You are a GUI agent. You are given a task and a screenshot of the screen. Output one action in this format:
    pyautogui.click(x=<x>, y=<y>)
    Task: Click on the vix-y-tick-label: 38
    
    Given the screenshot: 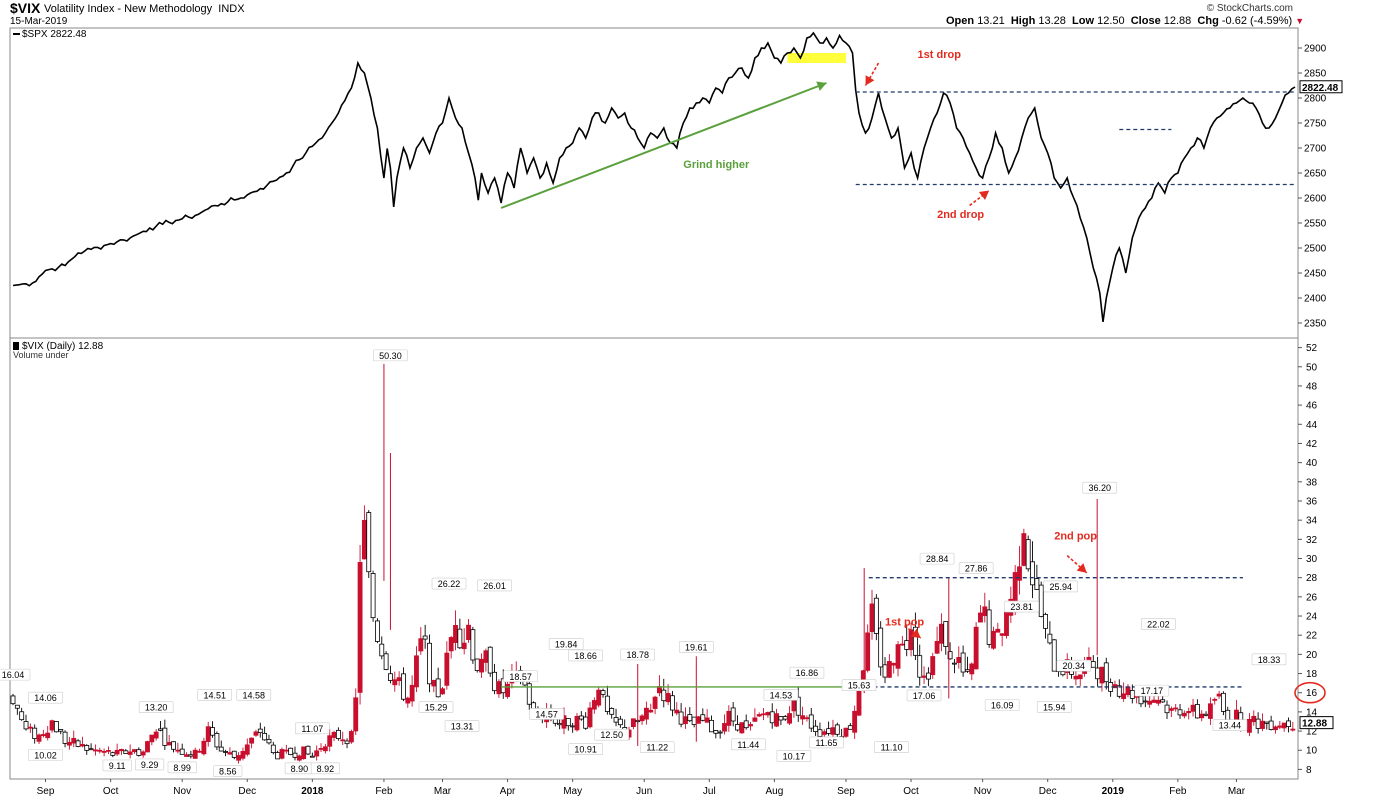 What is the action you would take?
    pyautogui.click(x=1312, y=482)
    